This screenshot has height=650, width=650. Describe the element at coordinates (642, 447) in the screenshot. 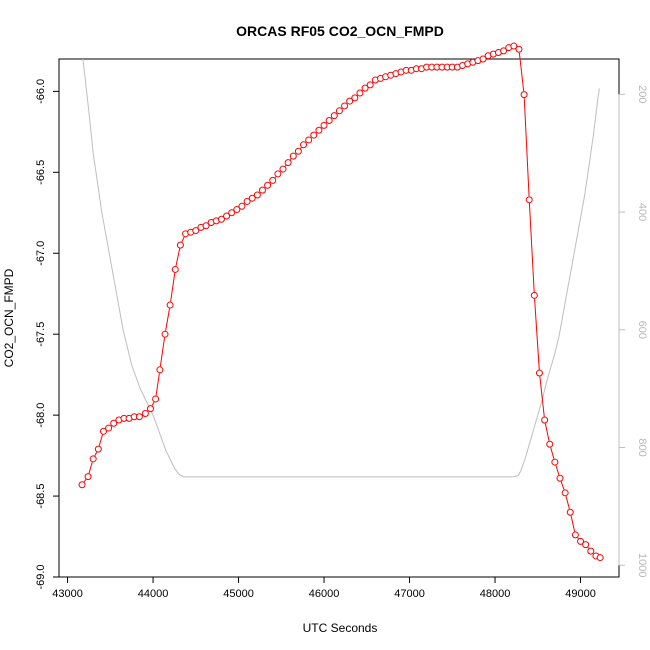

I see `y2-tick-label: 800` at that location.